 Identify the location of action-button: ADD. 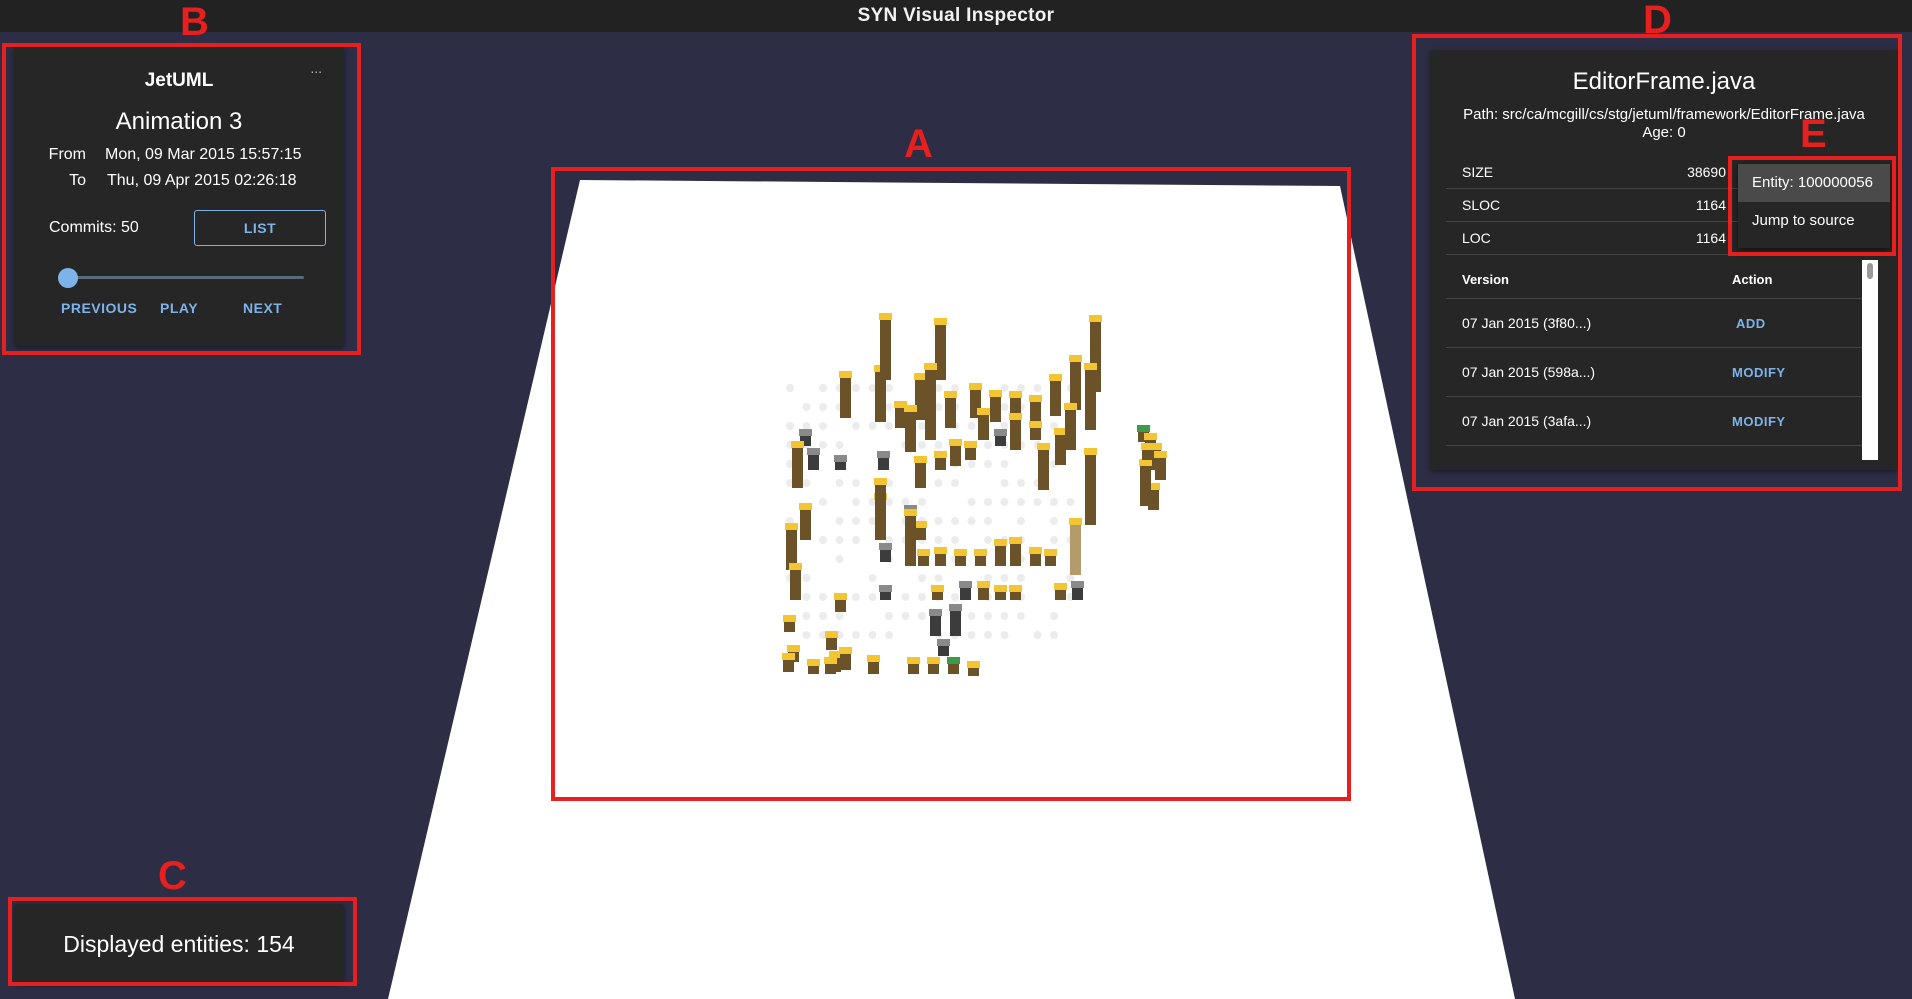
(1751, 323).